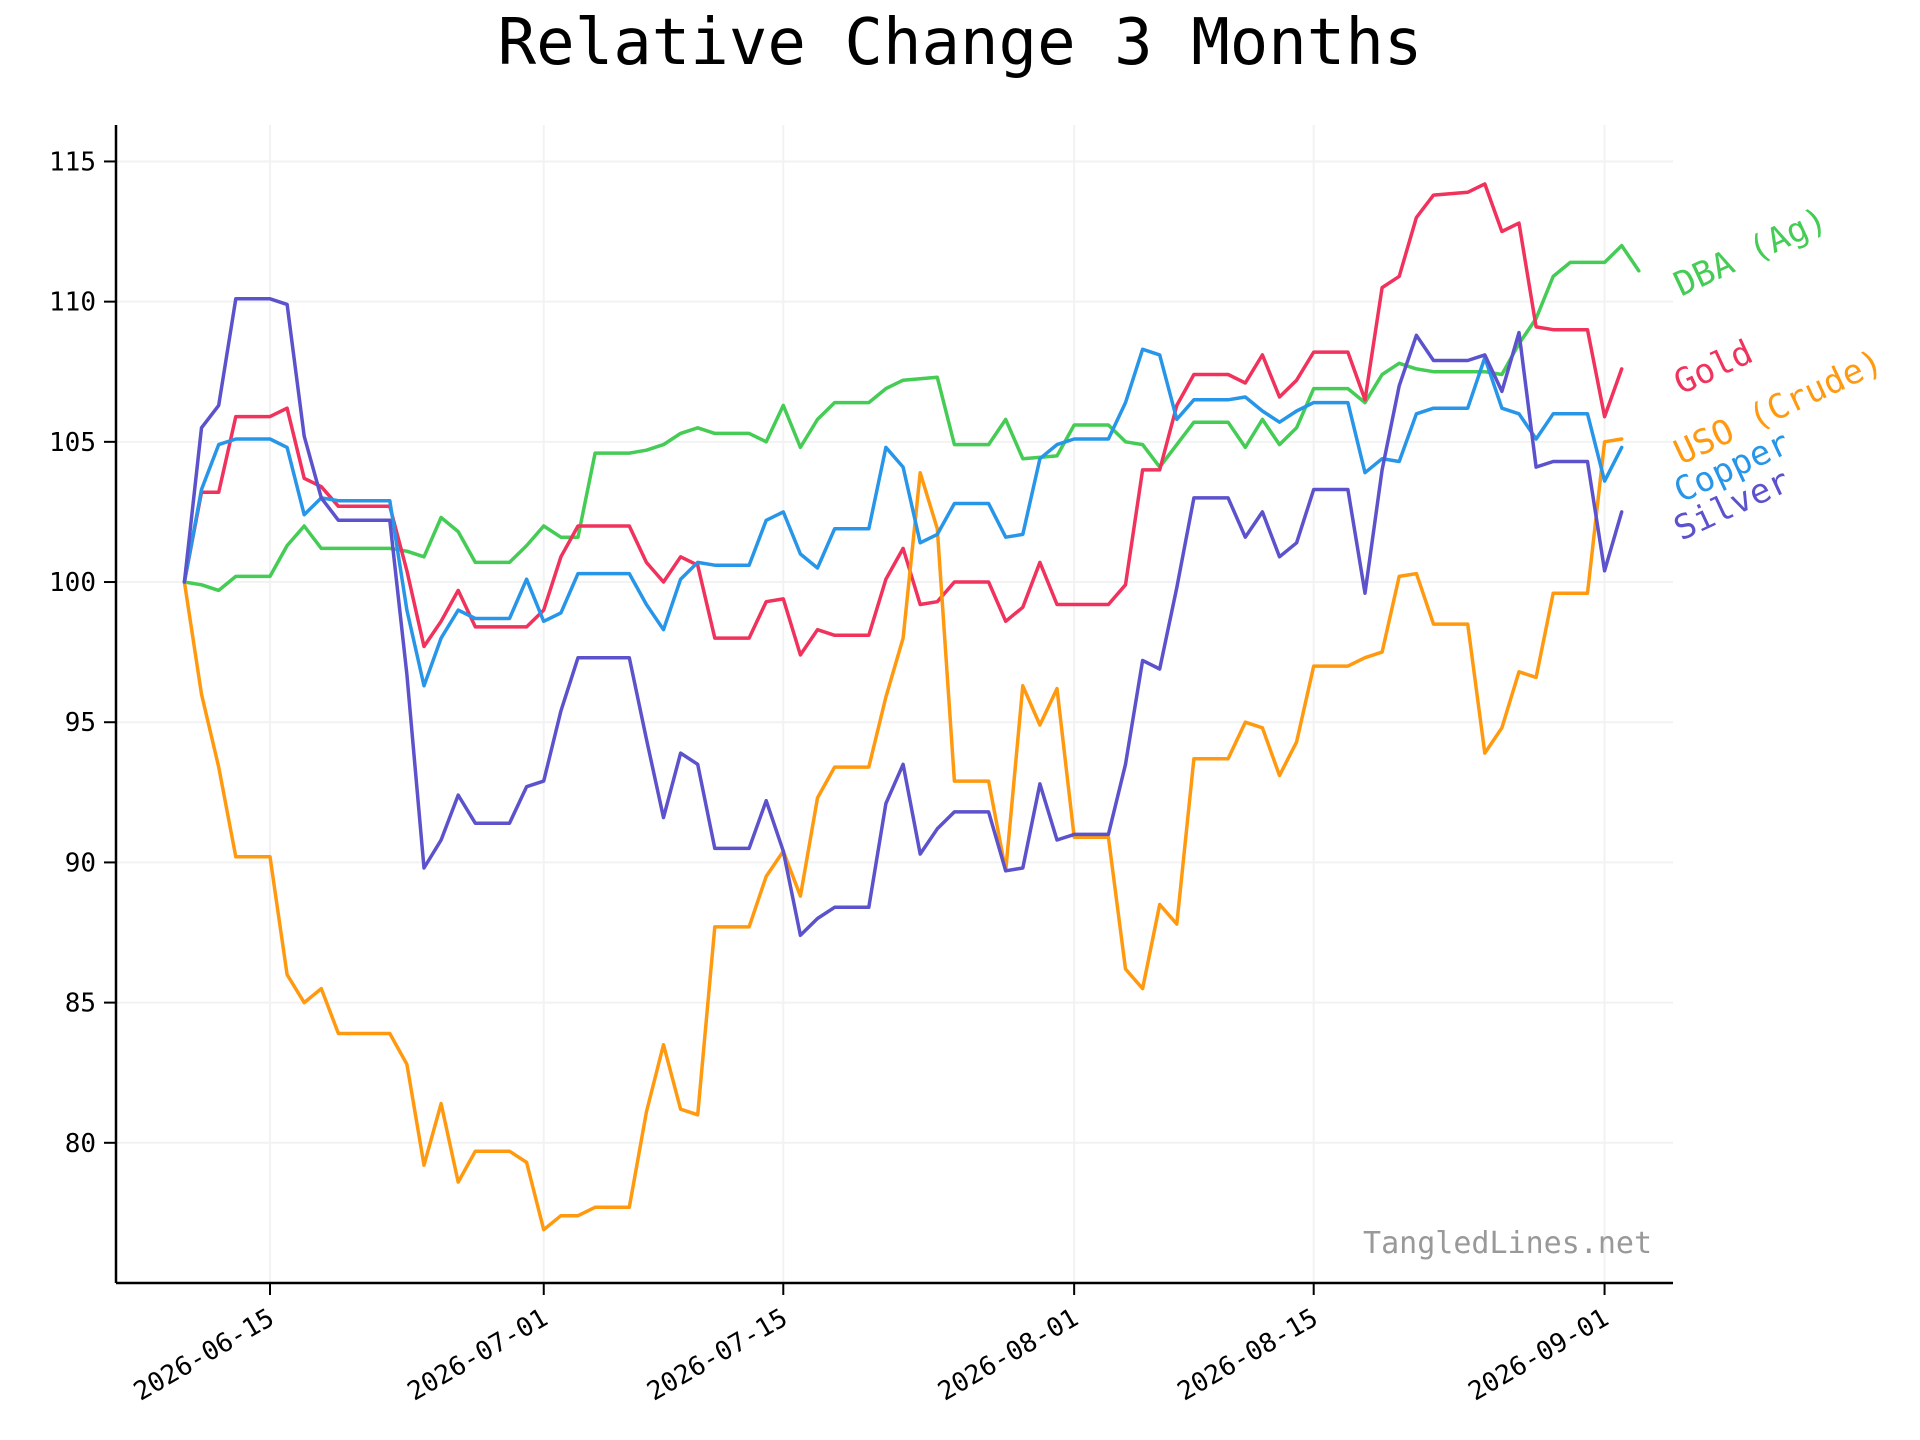 This screenshot has width=1920, height=1440. What do you see at coordinates (204, 1355) in the screenshot?
I see `x-tick-label: 2026-06-15` at bounding box center [204, 1355].